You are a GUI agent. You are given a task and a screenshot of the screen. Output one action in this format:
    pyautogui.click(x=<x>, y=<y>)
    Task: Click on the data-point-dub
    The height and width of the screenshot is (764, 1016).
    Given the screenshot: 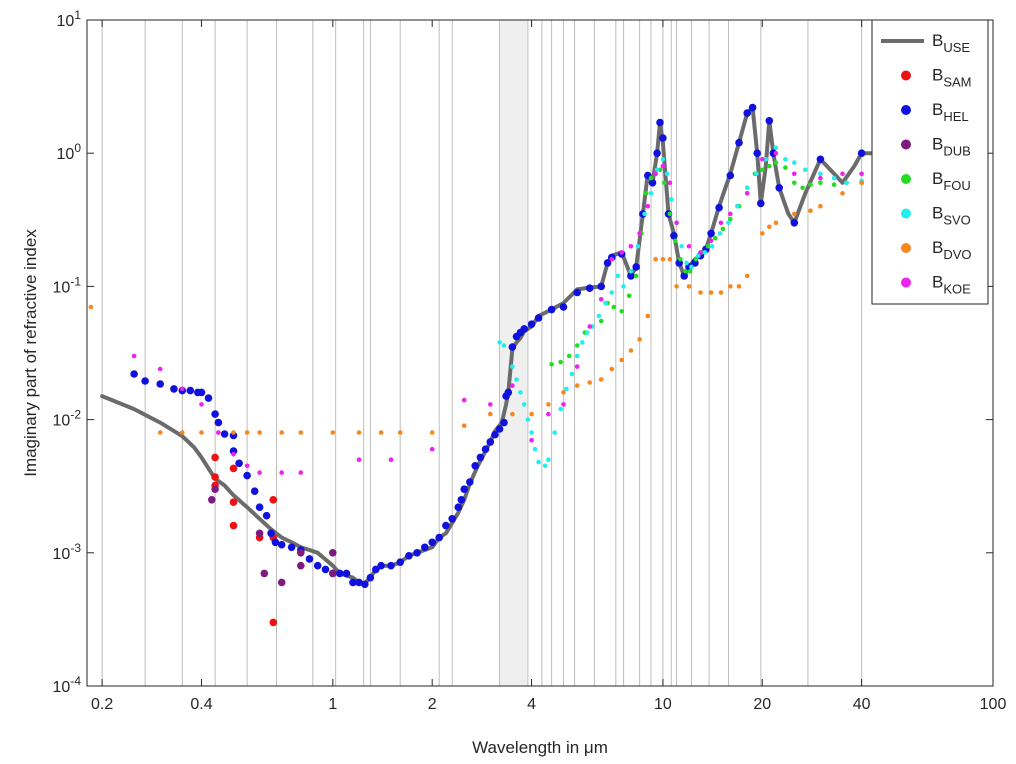 What is the action you would take?
    pyautogui.click(x=333, y=573)
    